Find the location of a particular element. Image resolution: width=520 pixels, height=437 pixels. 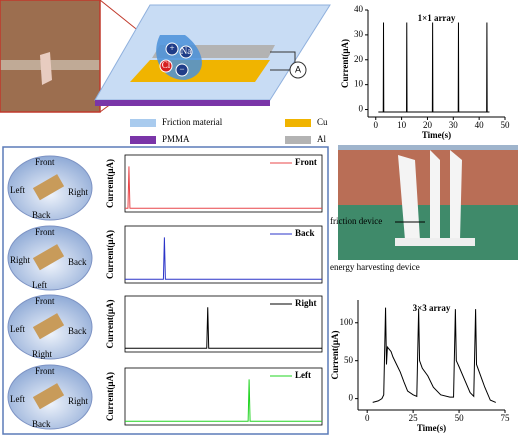

legend-label: Cu is located at coordinates (322, 122).